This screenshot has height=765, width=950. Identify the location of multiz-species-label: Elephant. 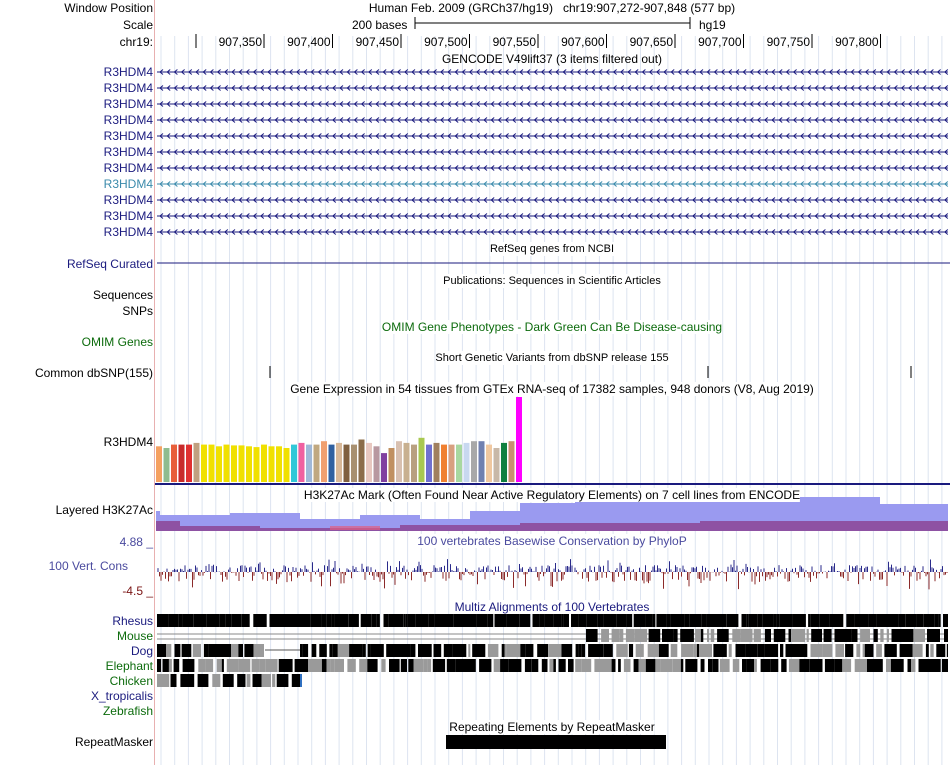
(129, 666).